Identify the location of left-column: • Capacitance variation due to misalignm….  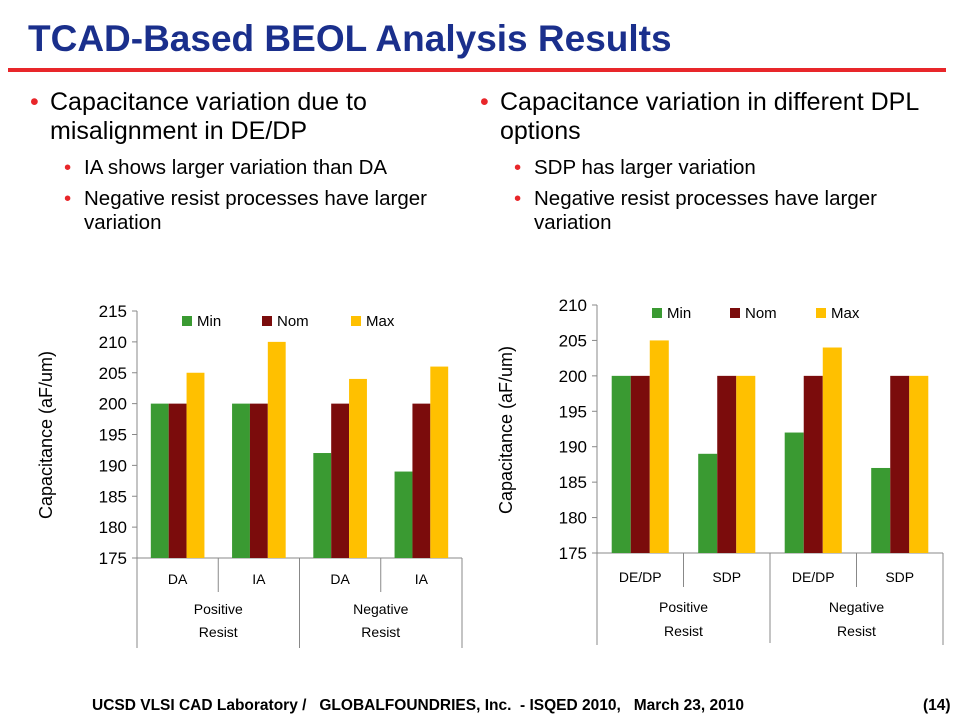
(250, 165).